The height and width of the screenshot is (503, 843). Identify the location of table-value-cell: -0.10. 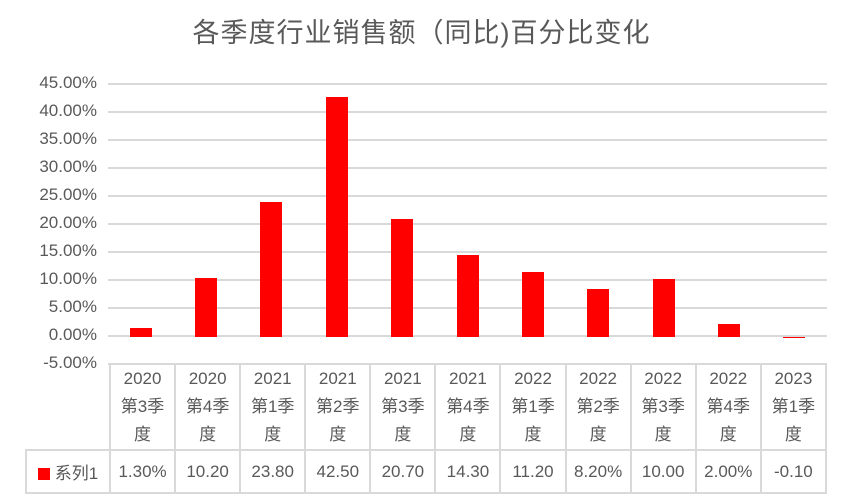
(793, 471).